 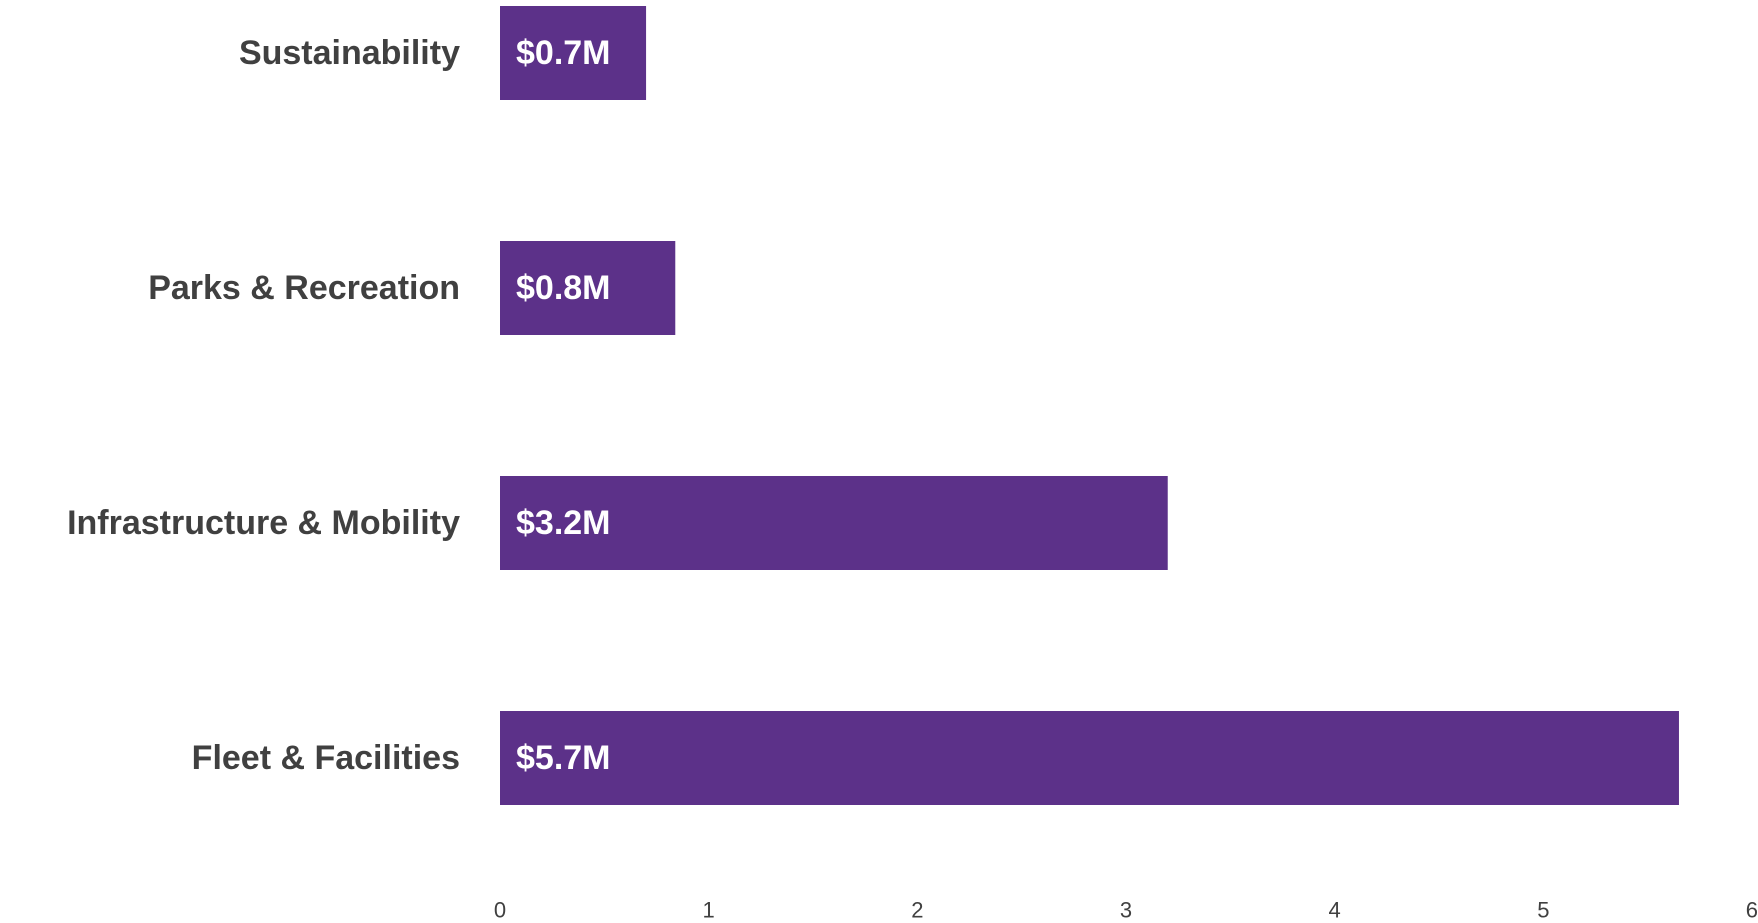 I want to click on bar-fleet-facilities, so click(x=1089, y=758).